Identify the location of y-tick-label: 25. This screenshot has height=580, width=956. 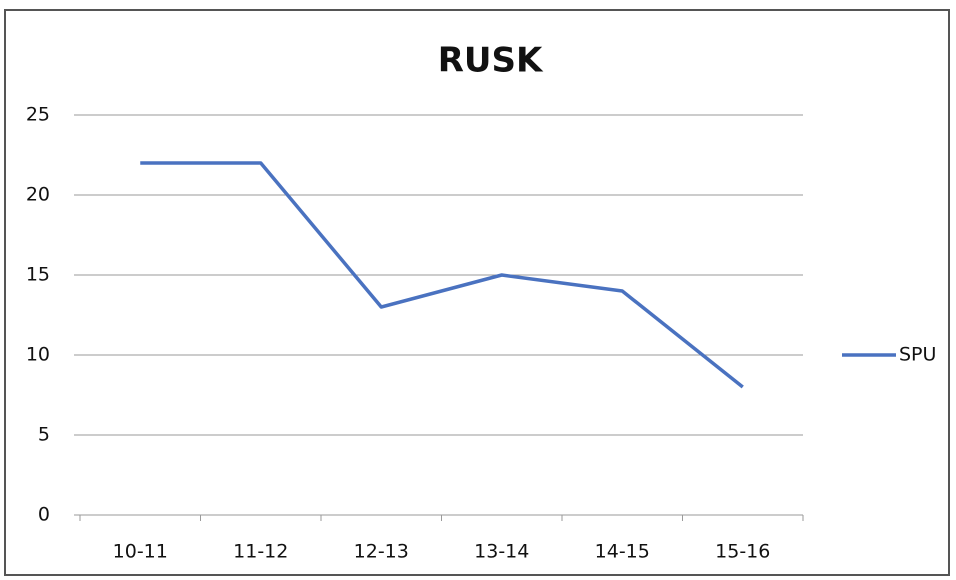
(38, 115).